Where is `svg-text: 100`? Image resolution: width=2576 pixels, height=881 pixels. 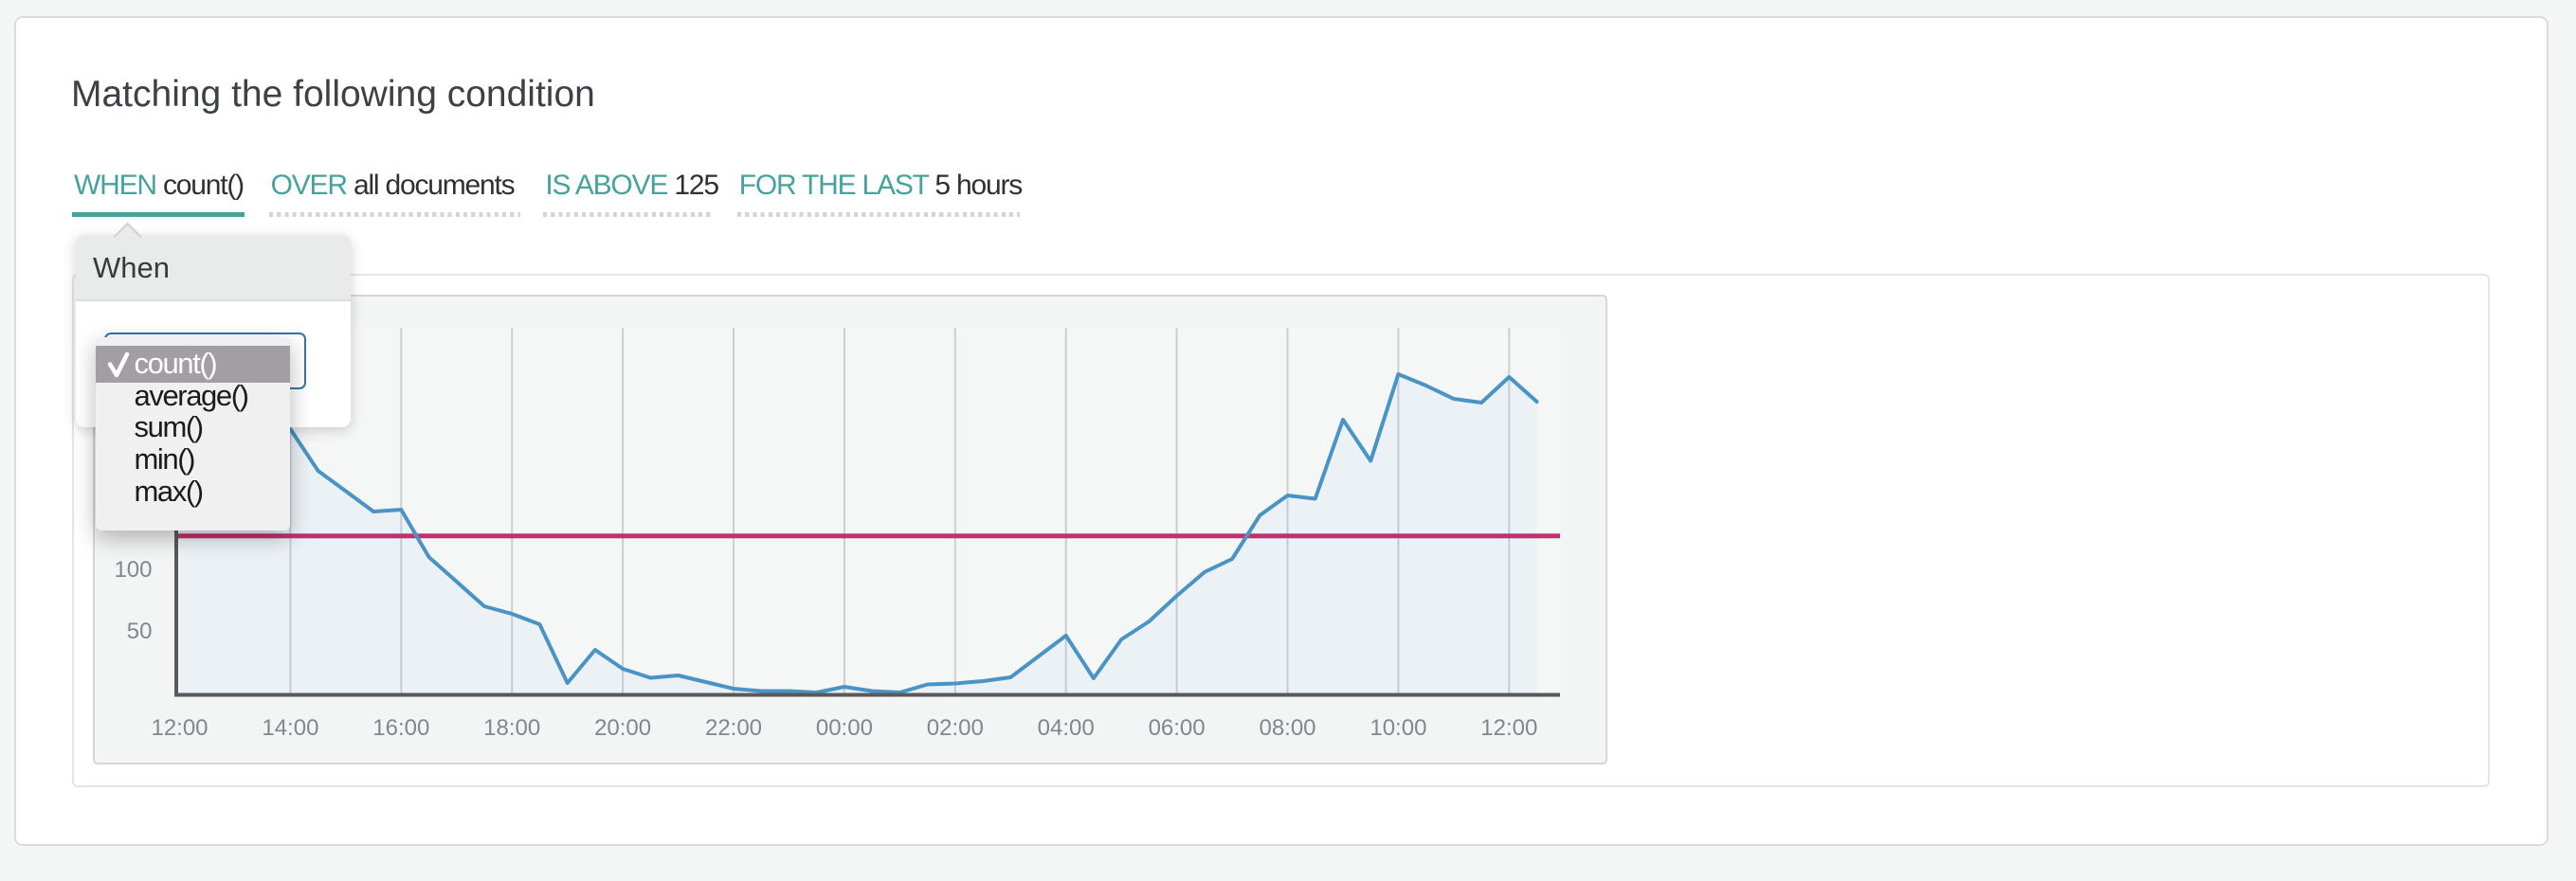 svg-text: 100 is located at coordinates (133, 570).